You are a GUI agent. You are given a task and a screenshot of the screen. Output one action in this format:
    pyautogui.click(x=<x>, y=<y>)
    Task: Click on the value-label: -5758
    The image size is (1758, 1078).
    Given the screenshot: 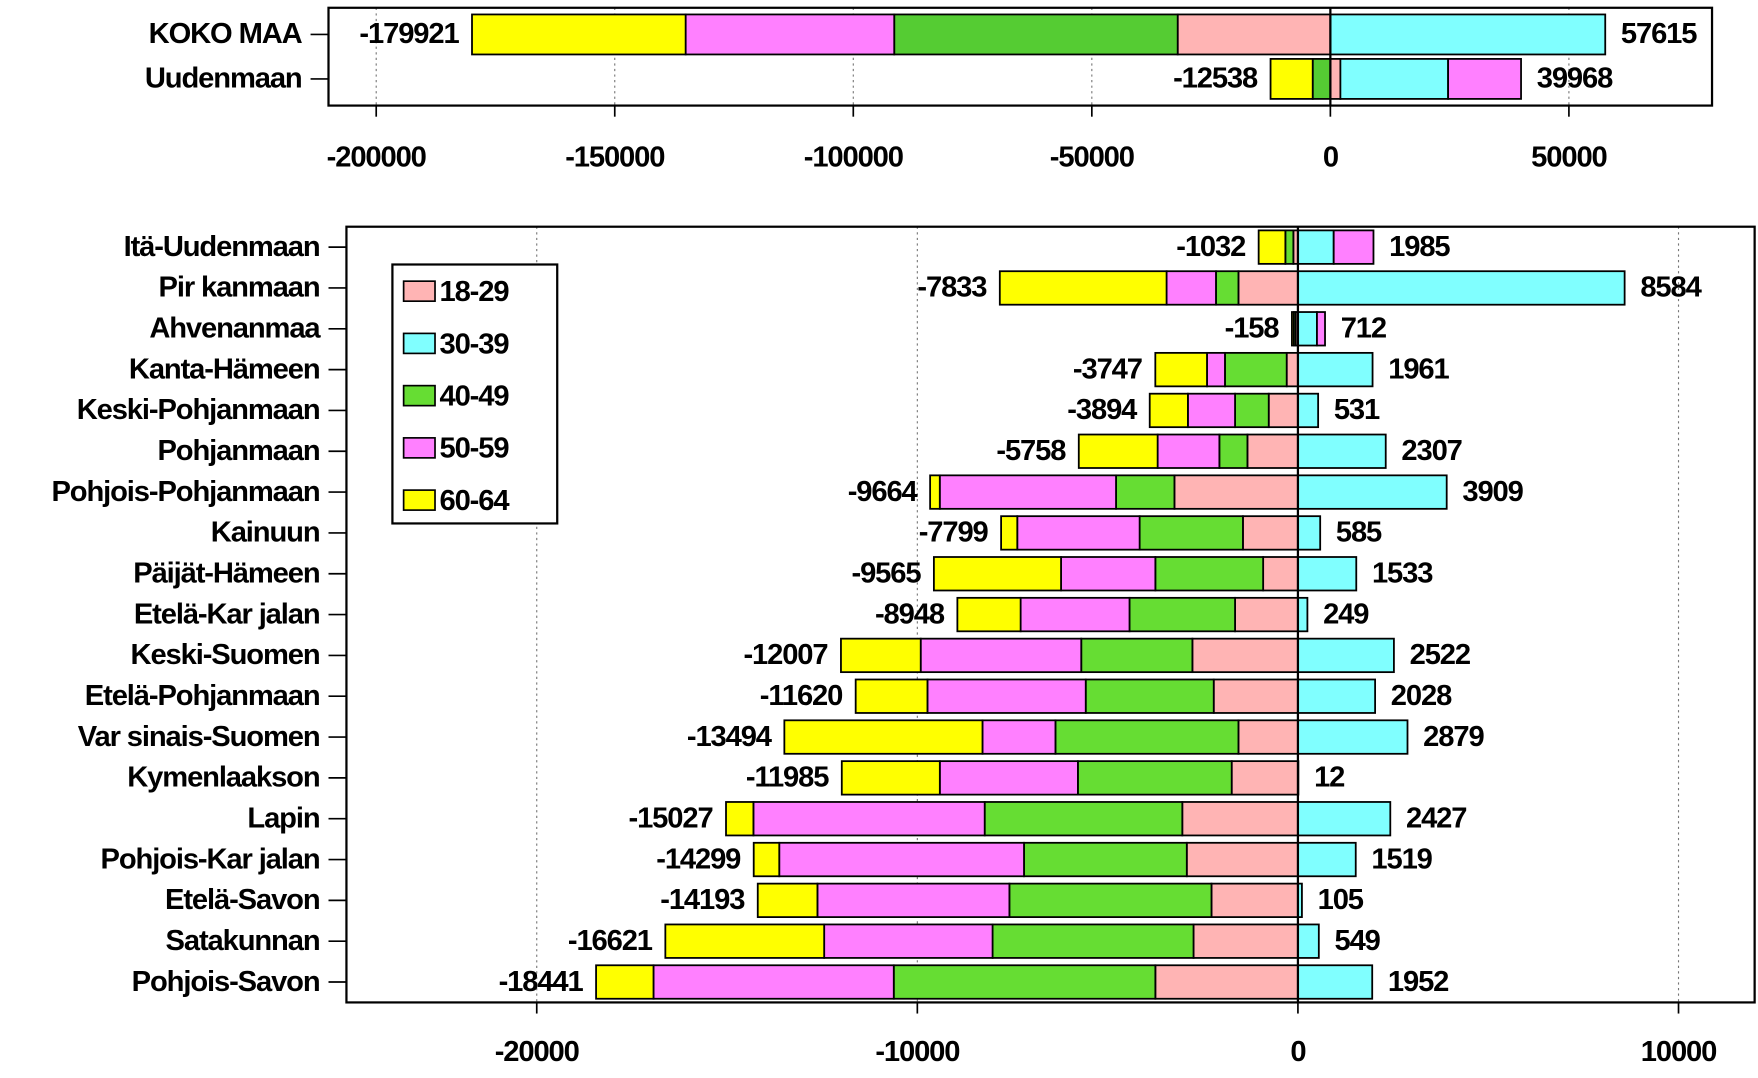 What is the action you would take?
    pyautogui.click(x=1031, y=451)
    